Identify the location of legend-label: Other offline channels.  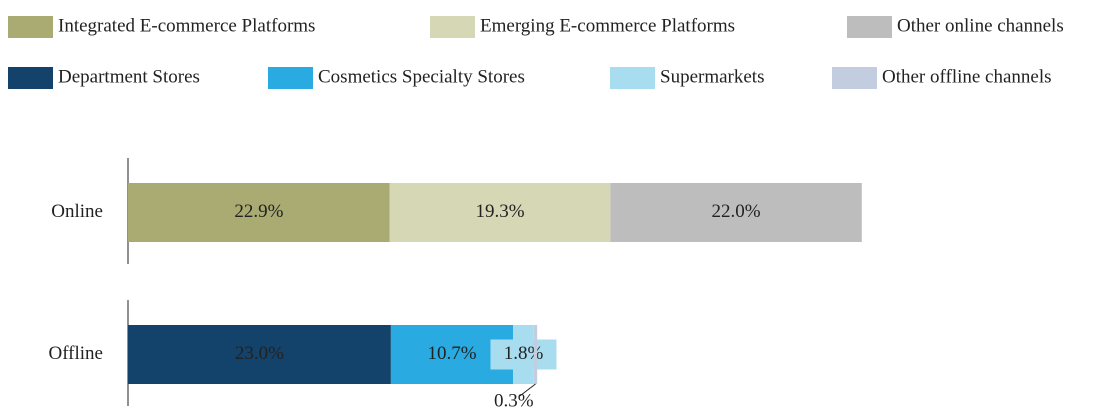
(967, 76).